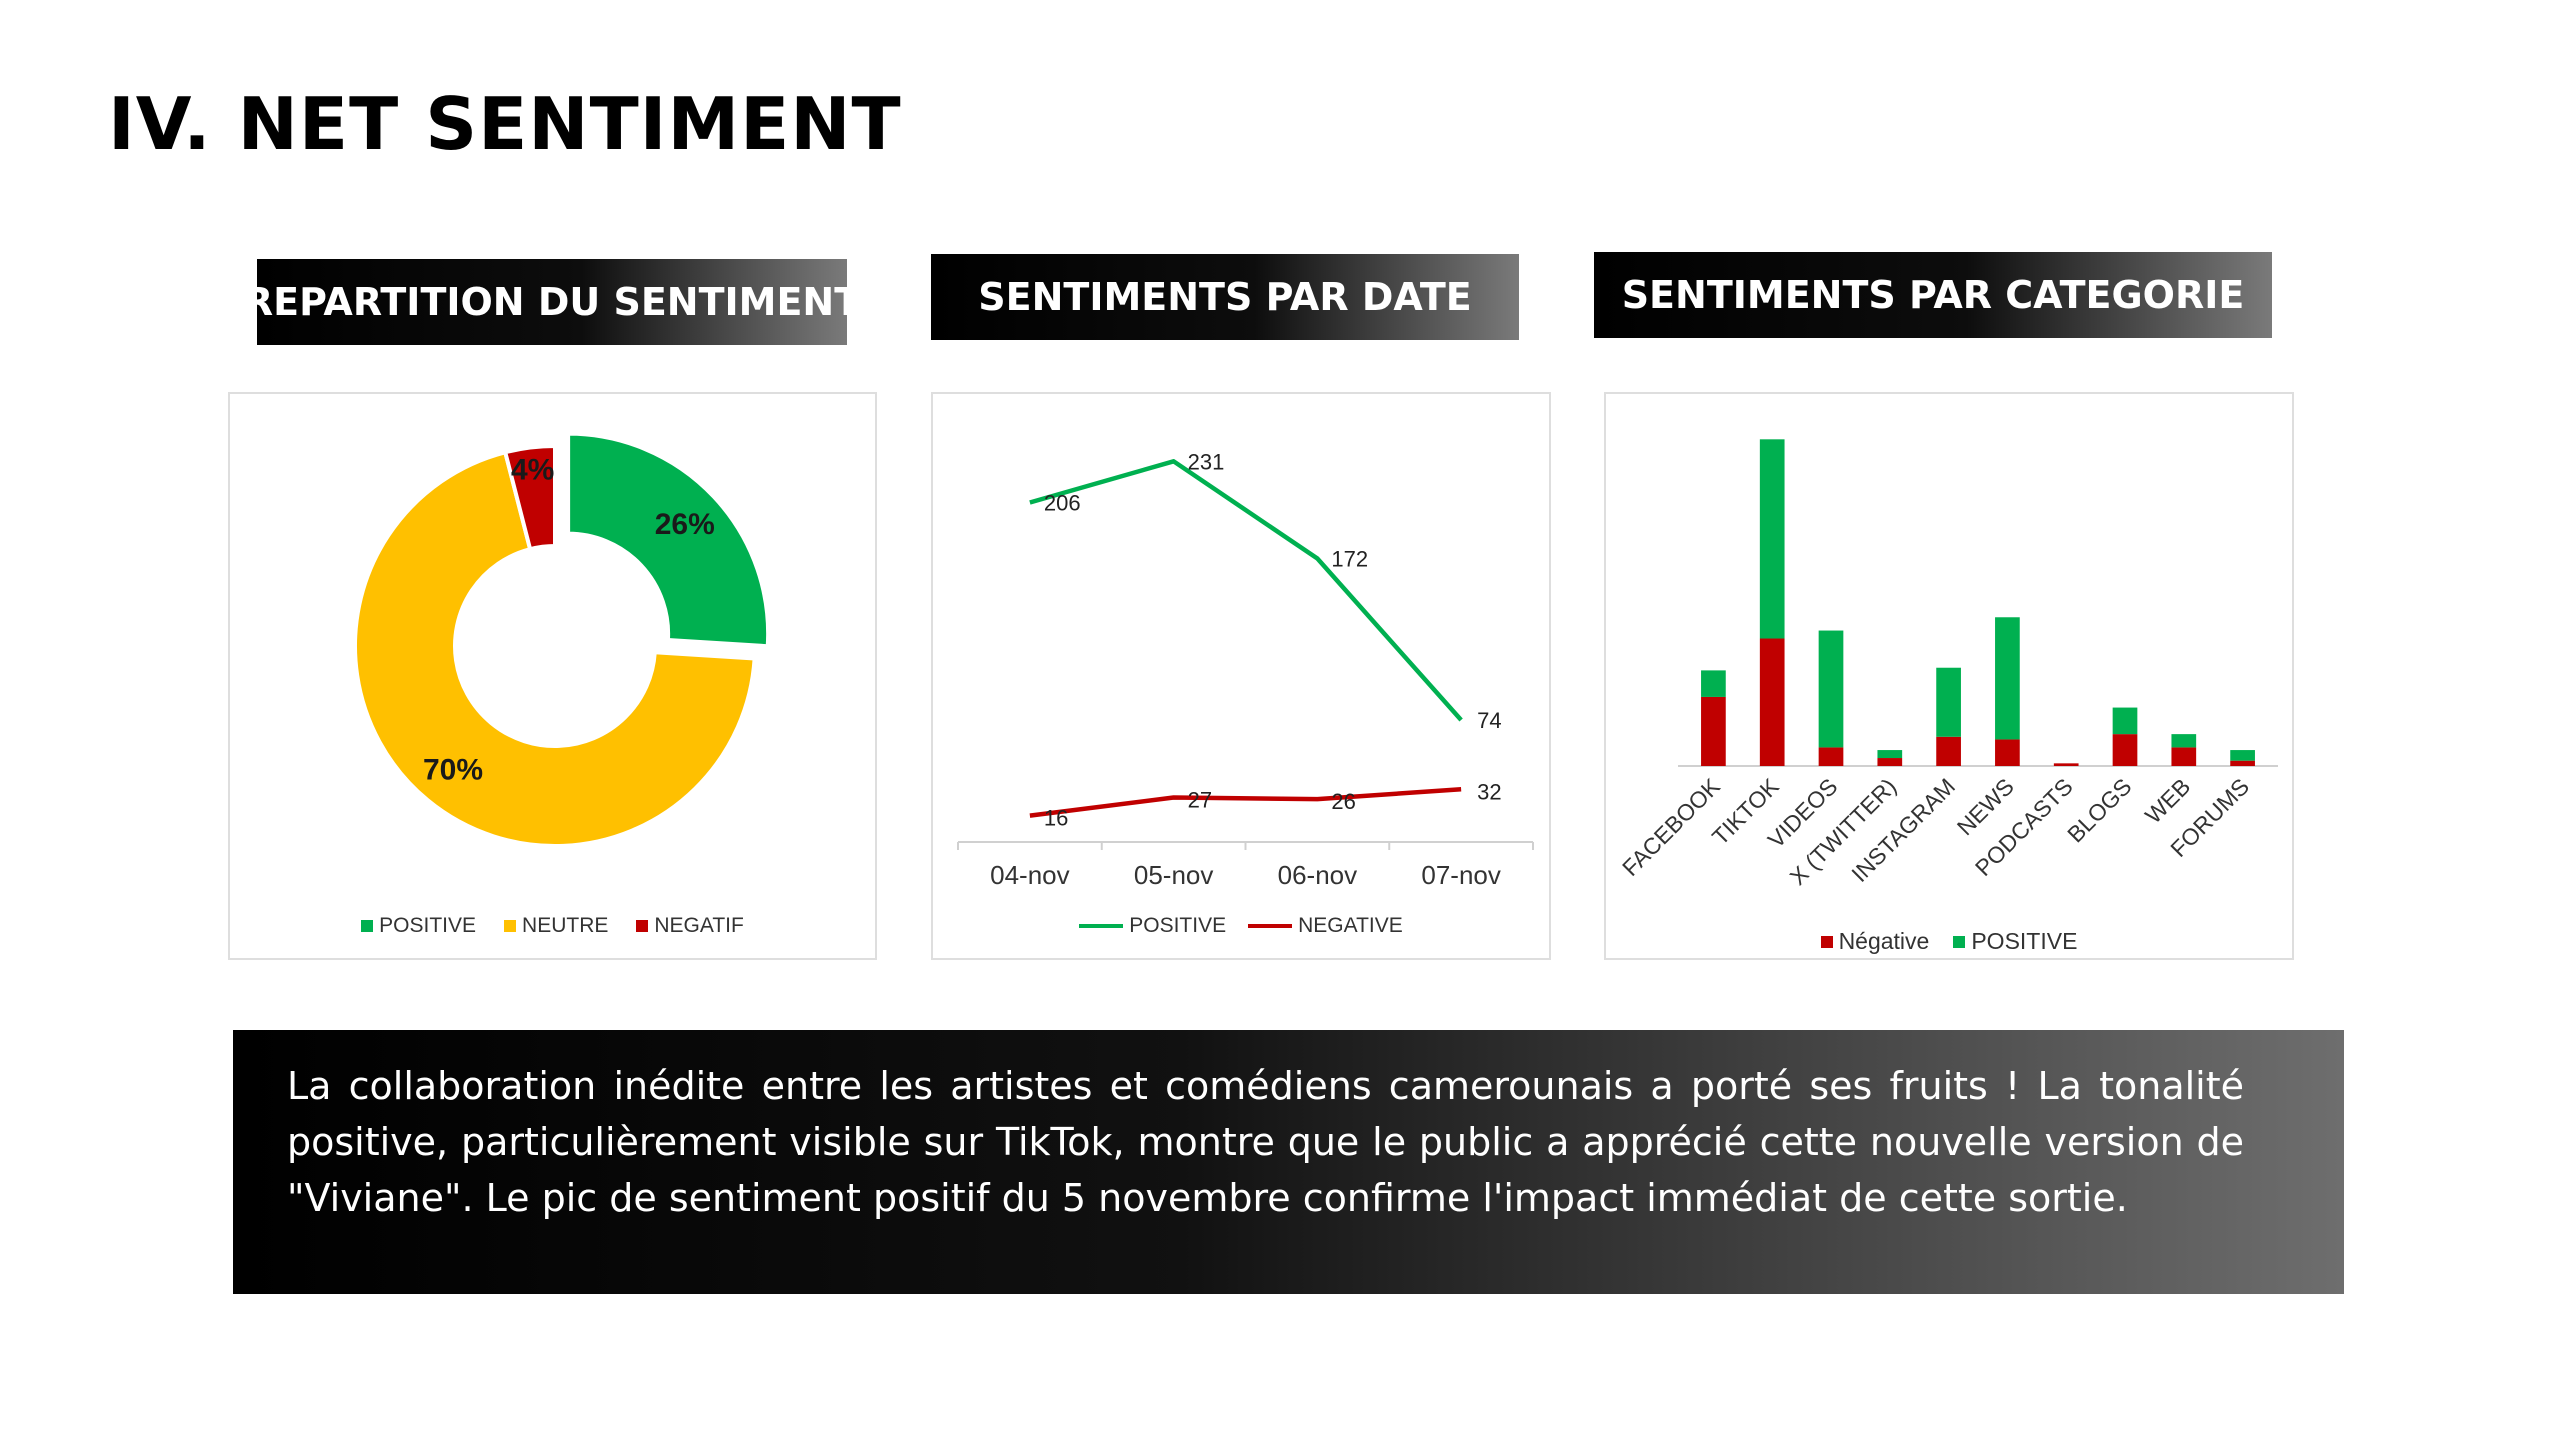 This screenshot has width=2560, height=1440. I want to click on donut-chart: 26% 70% 4%, so click(562, 639).